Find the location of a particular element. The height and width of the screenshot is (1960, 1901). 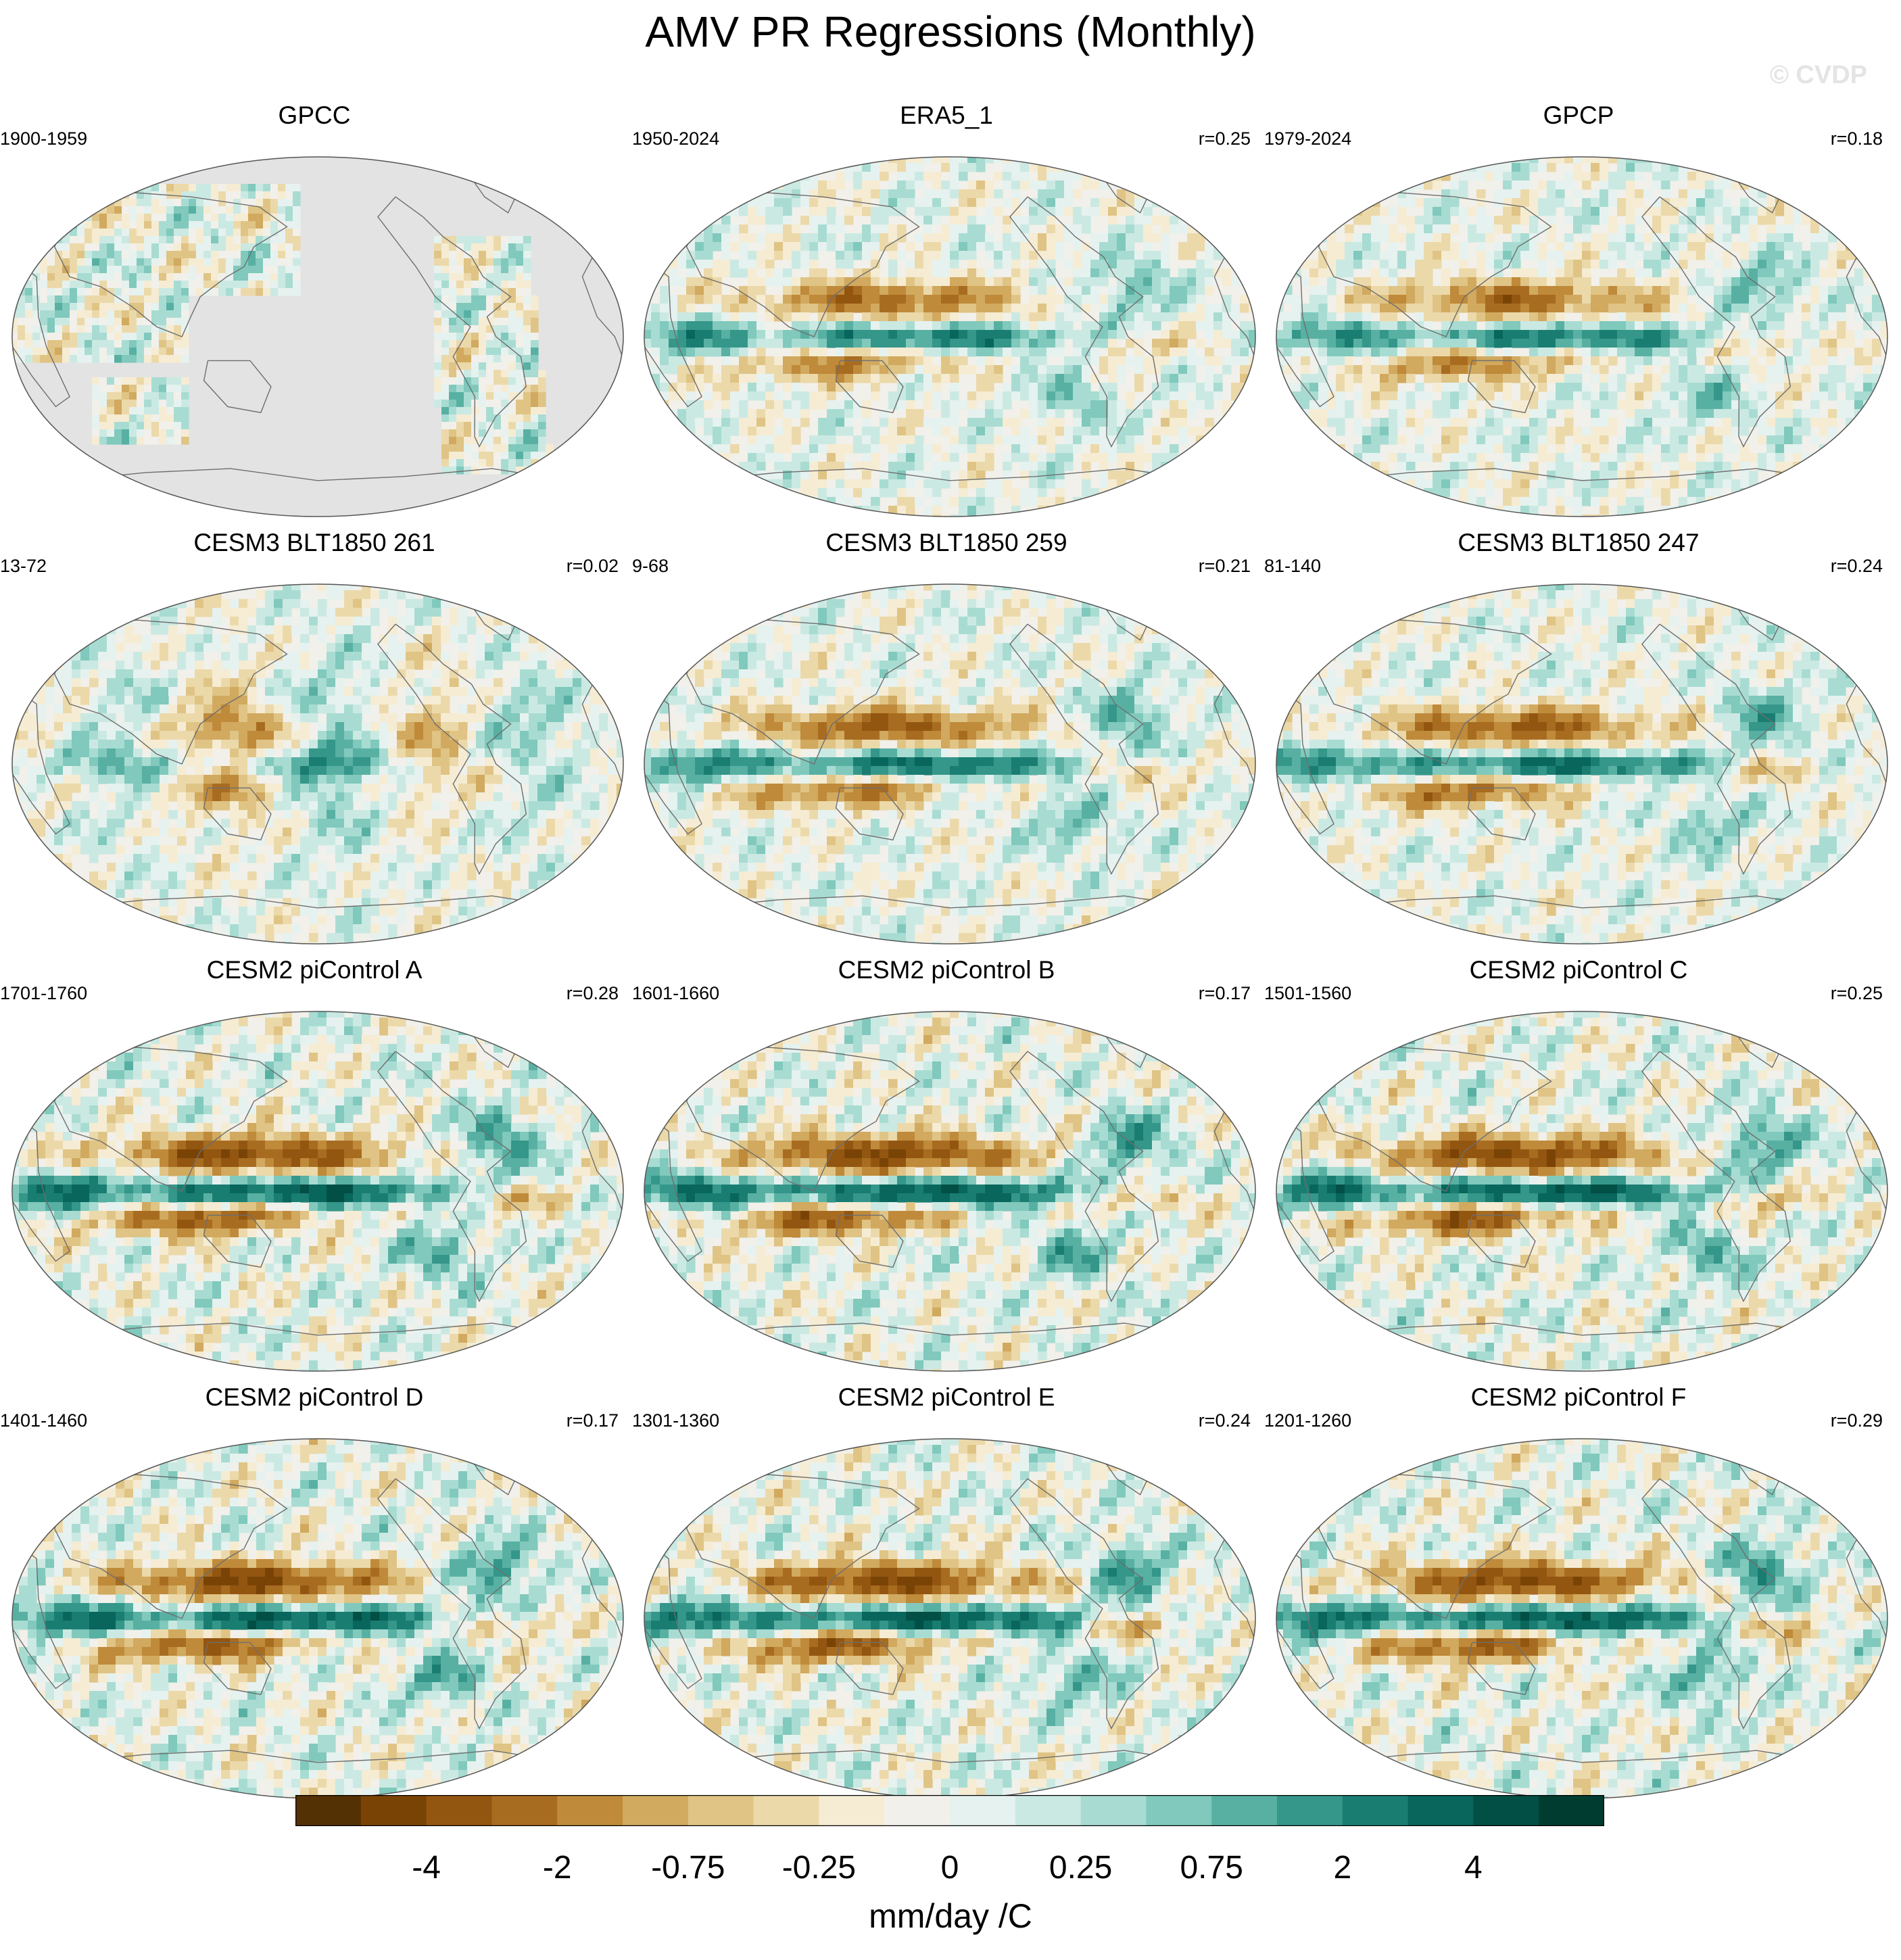

coastline is located at coordinates (1084, 322).